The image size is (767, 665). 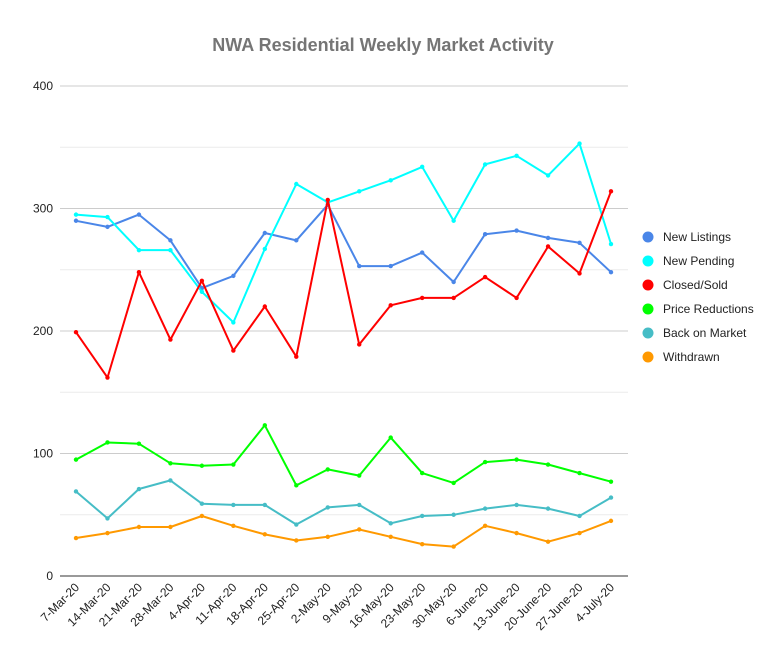 What do you see at coordinates (343, 531) in the screenshot?
I see `series-withdrawn` at bounding box center [343, 531].